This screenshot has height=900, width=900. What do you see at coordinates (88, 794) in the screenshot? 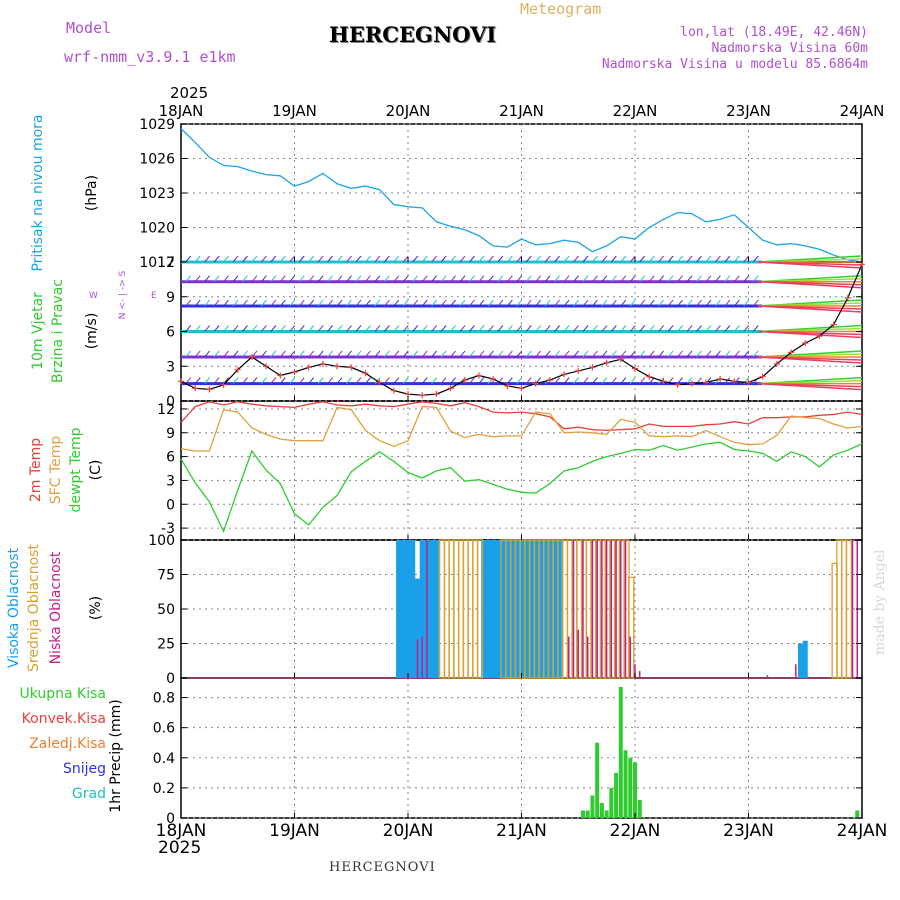
I see `legend-hail: Grad` at bounding box center [88, 794].